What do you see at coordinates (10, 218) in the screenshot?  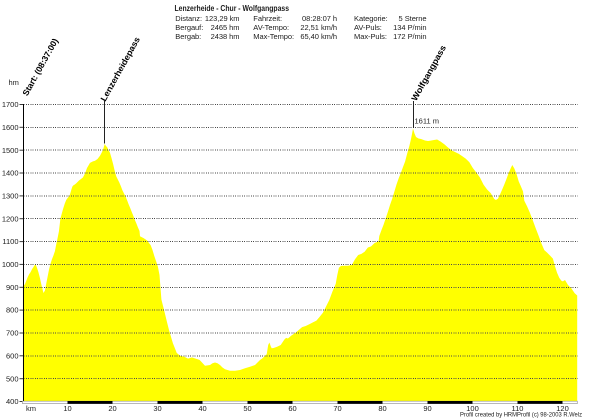 I see `svg-text: 1200` at bounding box center [10, 218].